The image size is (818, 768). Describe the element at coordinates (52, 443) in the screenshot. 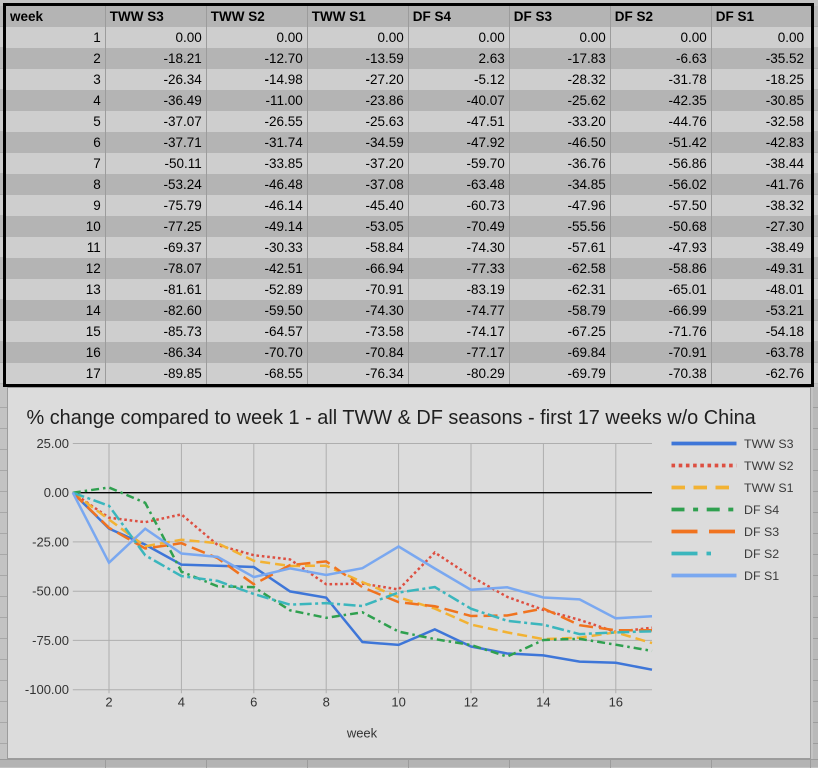

I see `svg-text: 25.00` at that location.